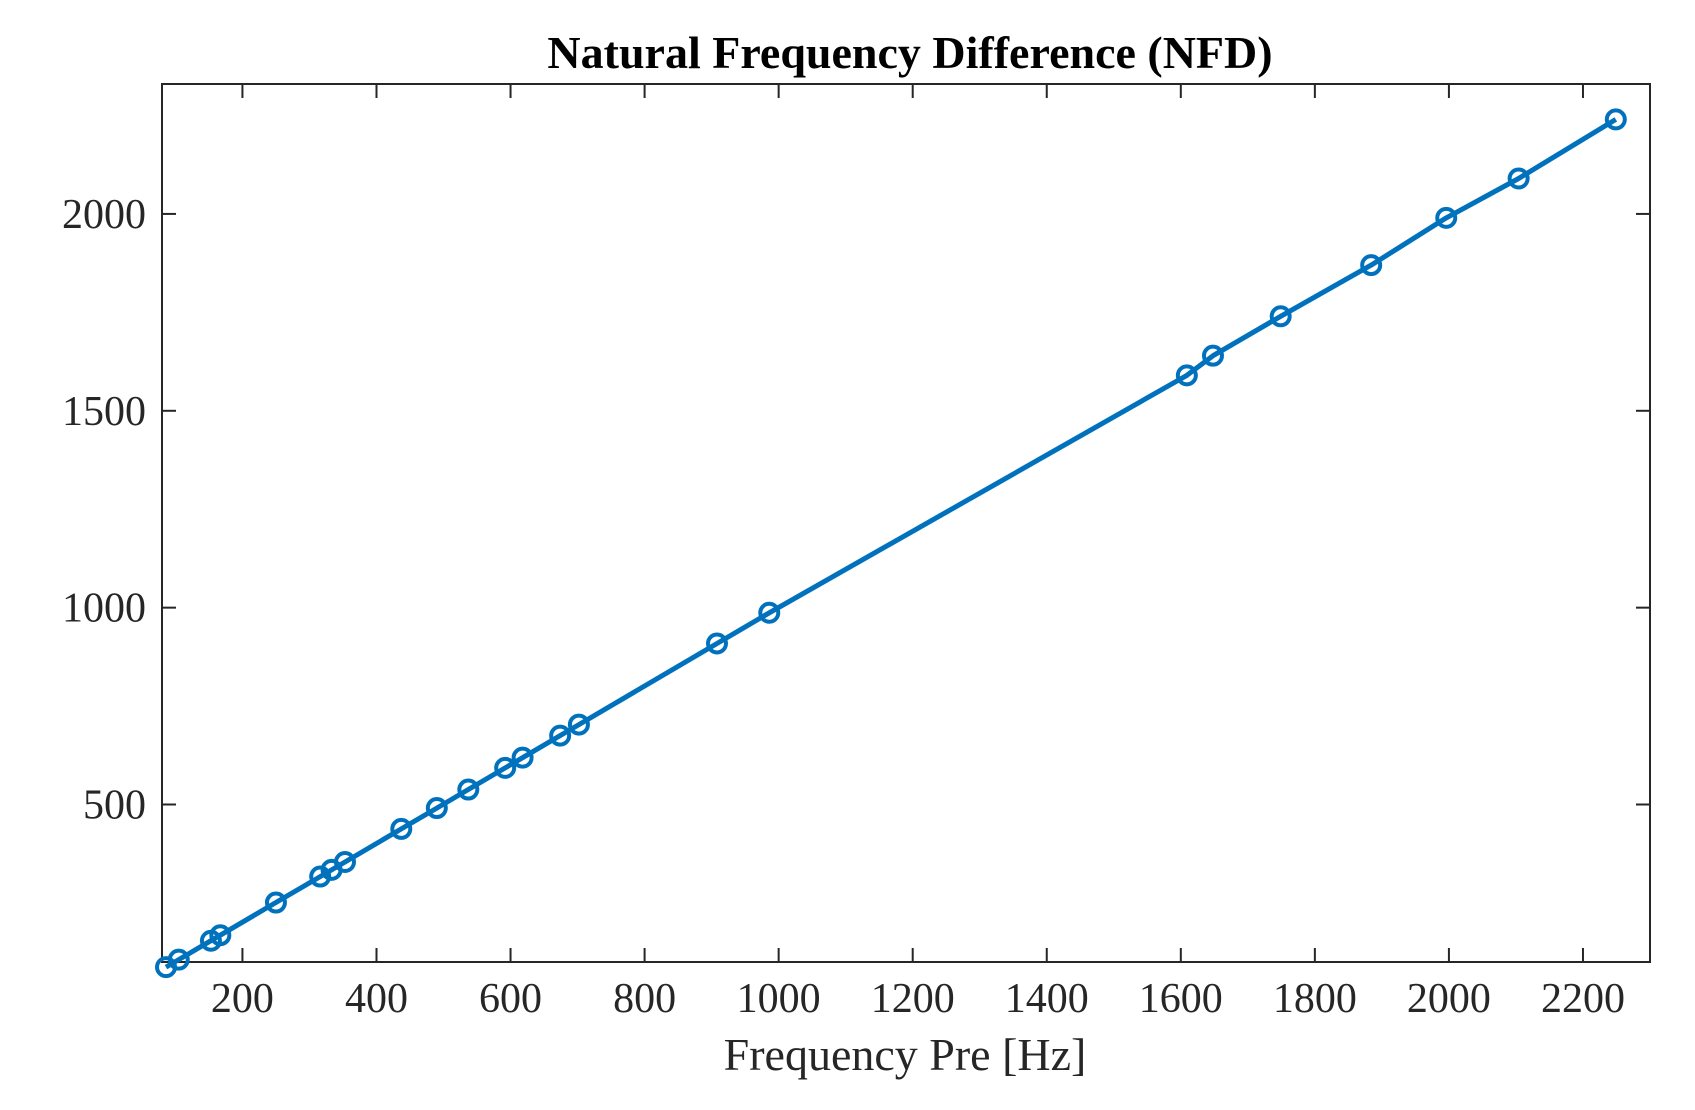 The width and height of the screenshot is (1695, 1110). What do you see at coordinates (114, 806) in the screenshot?
I see `y-tick-label: 500` at bounding box center [114, 806].